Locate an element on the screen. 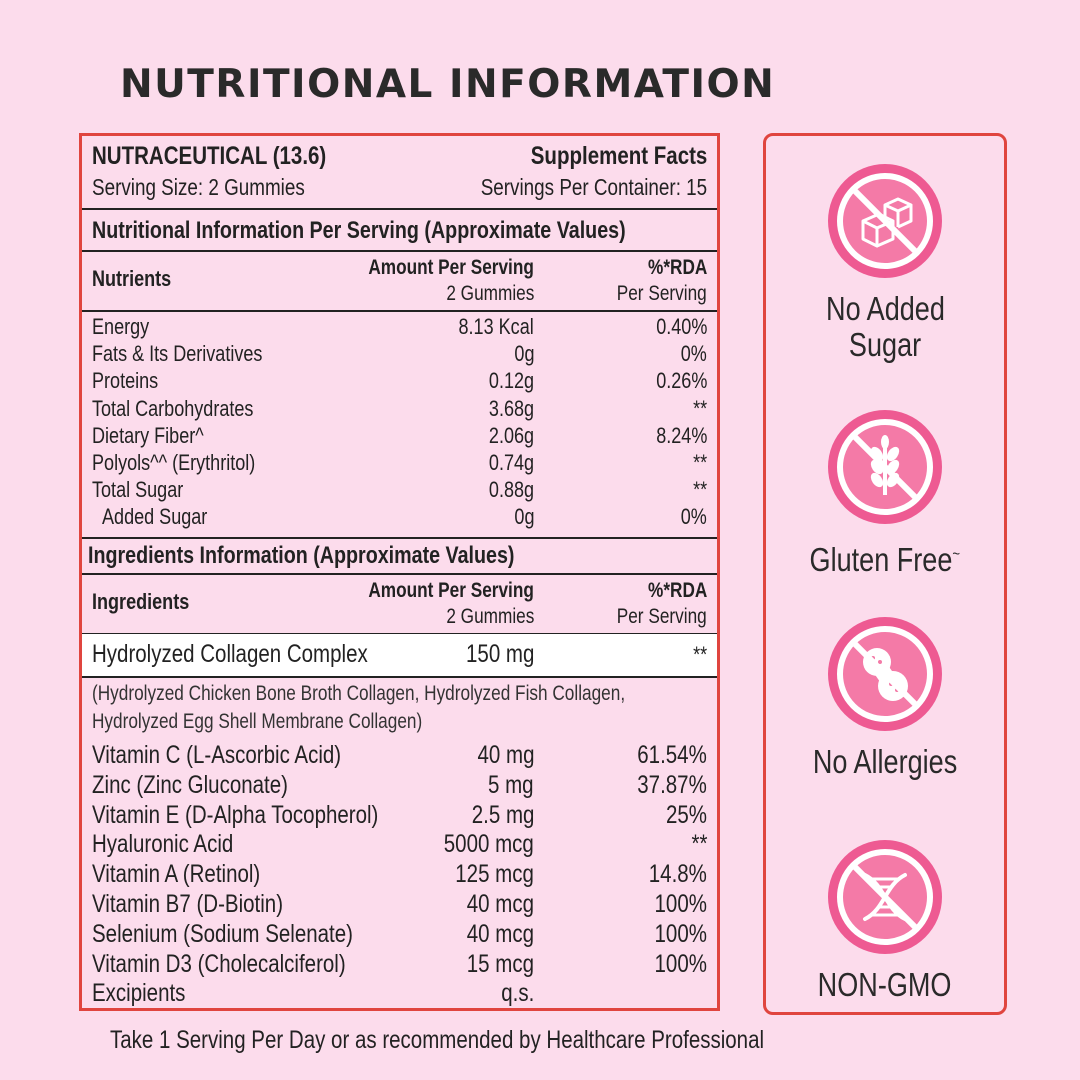 Image resolution: width=1080 pixels, height=1080 pixels. table-row: Fats & Its Derivatives 0g 0% is located at coordinates (399, 354).